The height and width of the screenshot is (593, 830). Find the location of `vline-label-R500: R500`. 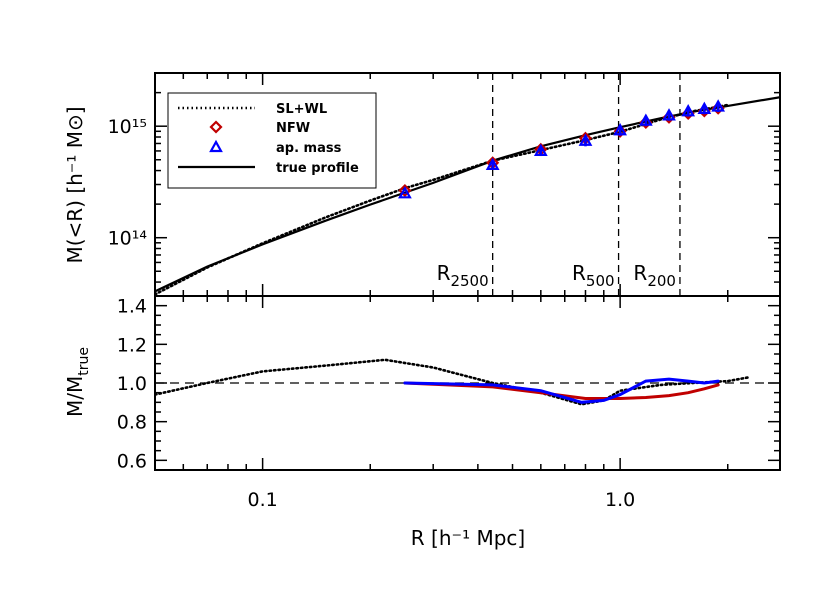

vline-label-R500: R500 is located at coordinates (593, 275).